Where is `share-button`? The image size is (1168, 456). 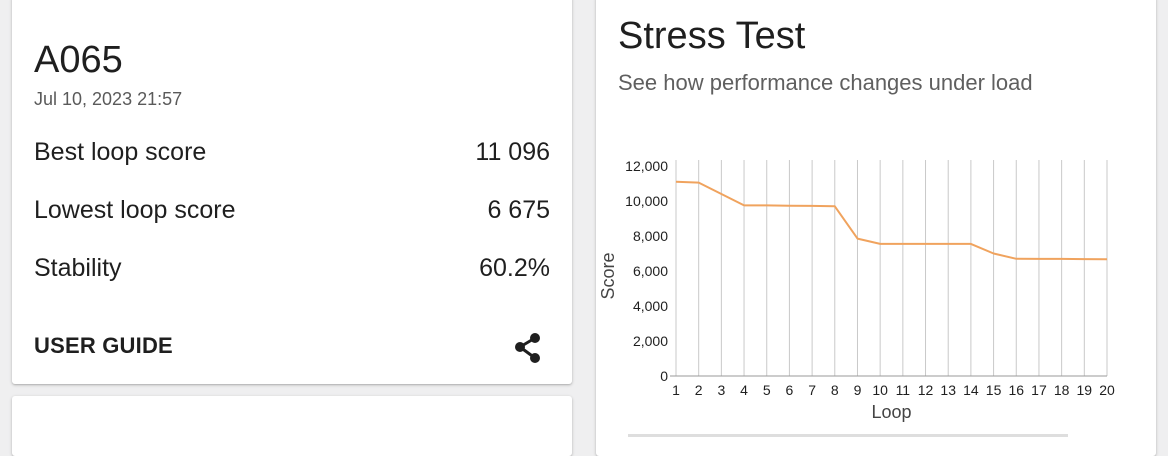
share-button is located at coordinates (528, 348).